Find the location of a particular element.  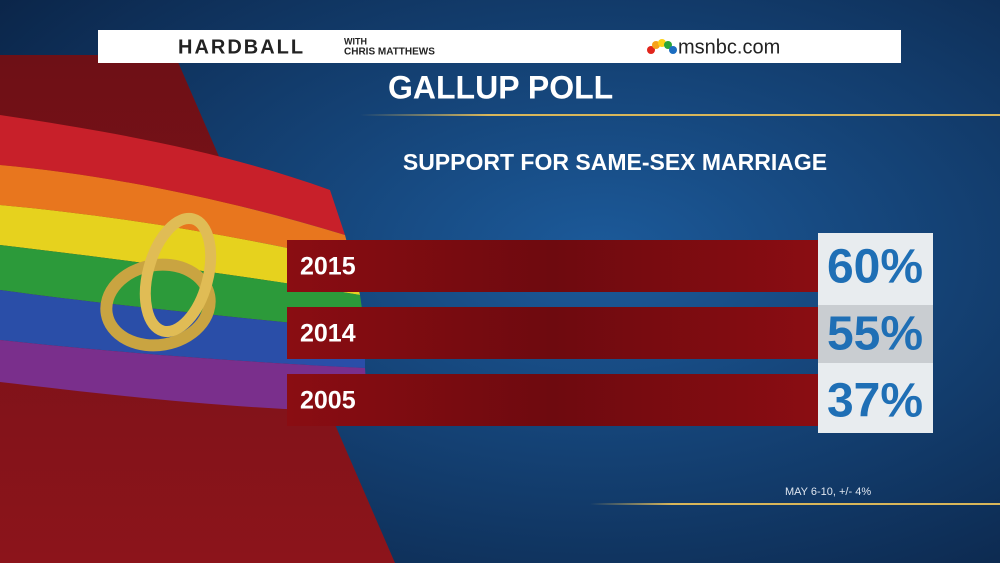

show-with: WITH is located at coordinates (355, 41).